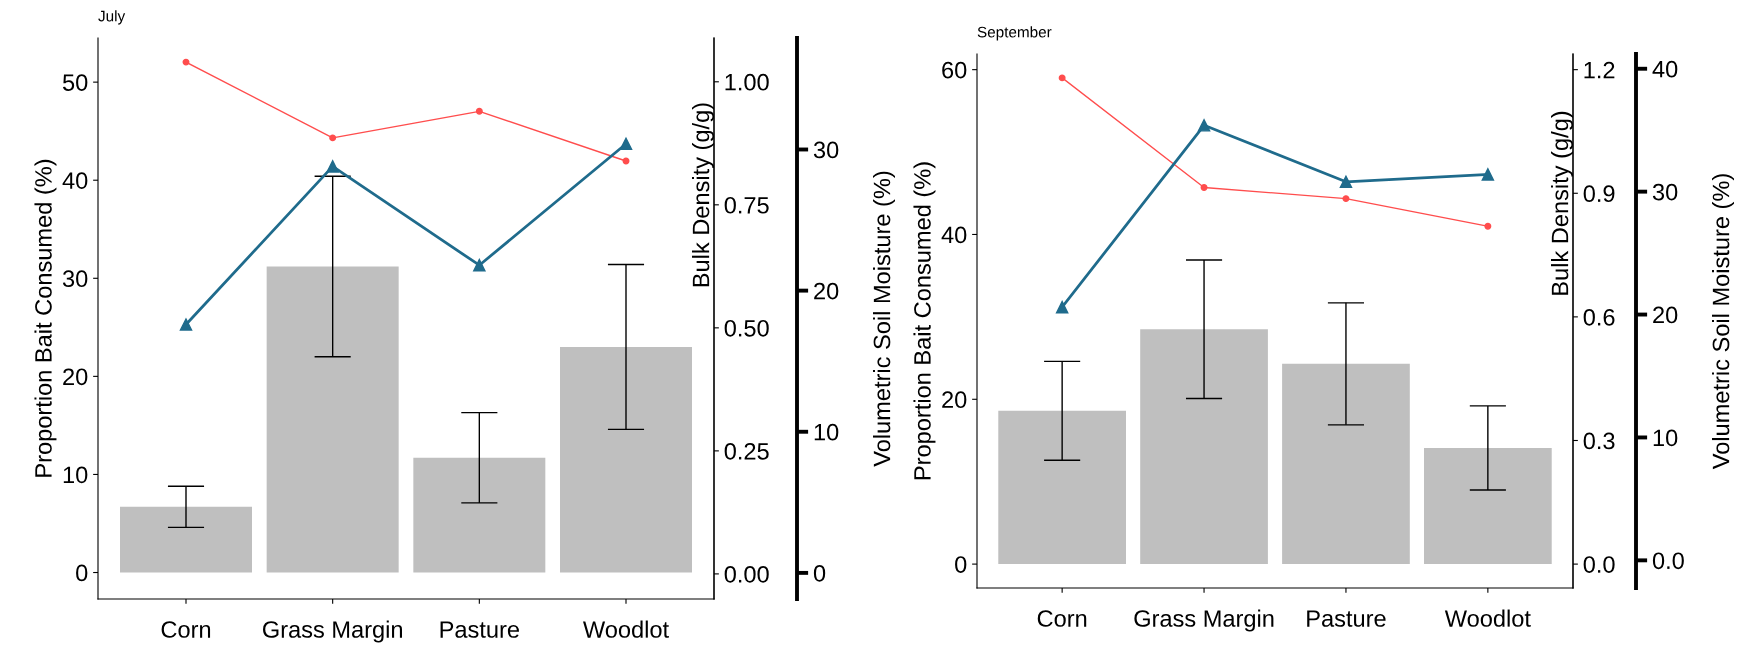 Image resolution: width=1745 pixels, height=647 pixels. I want to click on y3-tick-label: 40, so click(1665, 69).